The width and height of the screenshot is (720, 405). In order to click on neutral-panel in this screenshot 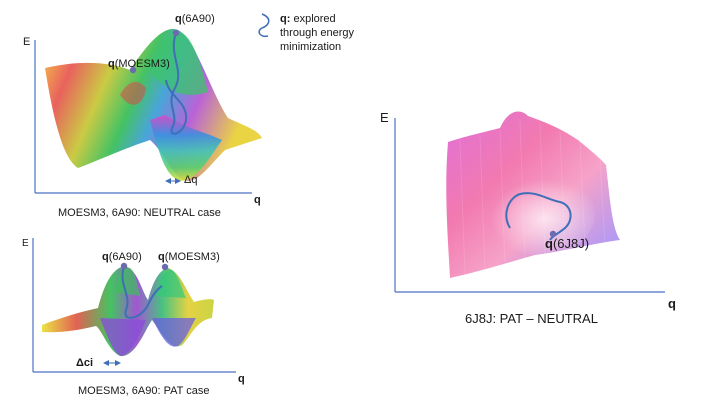, I will do `click(148, 111)`.